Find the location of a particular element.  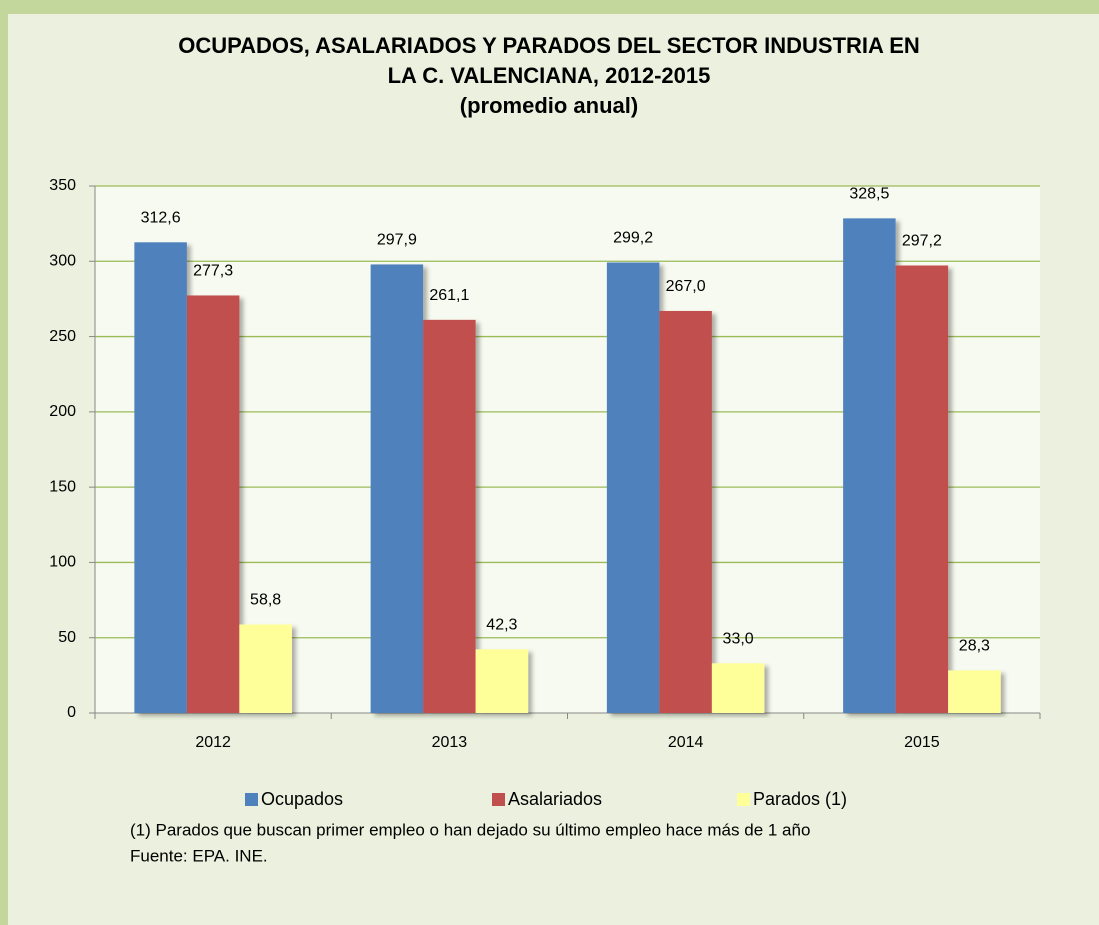

value-label: 28,3 is located at coordinates (974, 646).